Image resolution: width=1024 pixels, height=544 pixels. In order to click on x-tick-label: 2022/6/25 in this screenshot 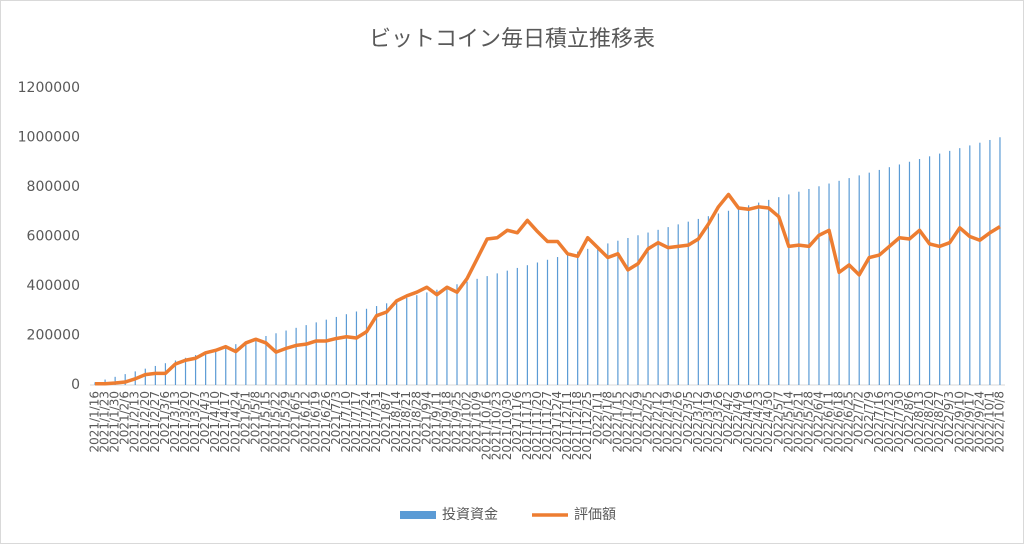, I will do `click(849, 422)`.